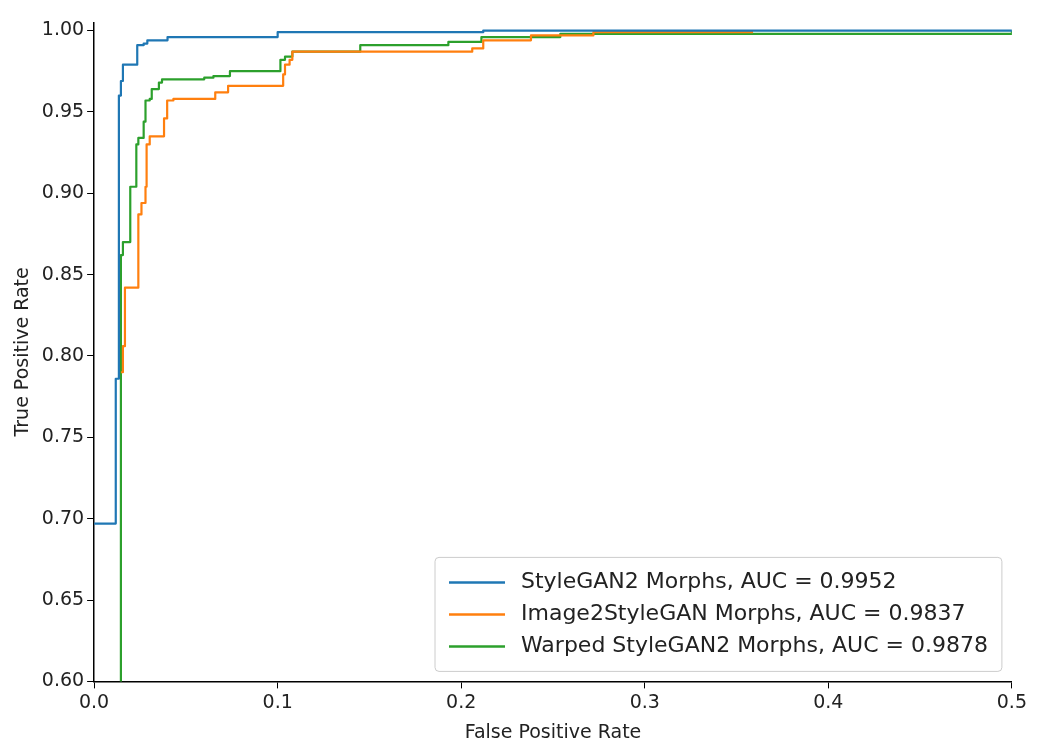 The height and width of the screenshot is (756, 1038). Describe the element at coordinates (709, 581) in the screenshot. I see `legend-label: StyleGAN2 Morphs, AUC = 0.9952` at that location.